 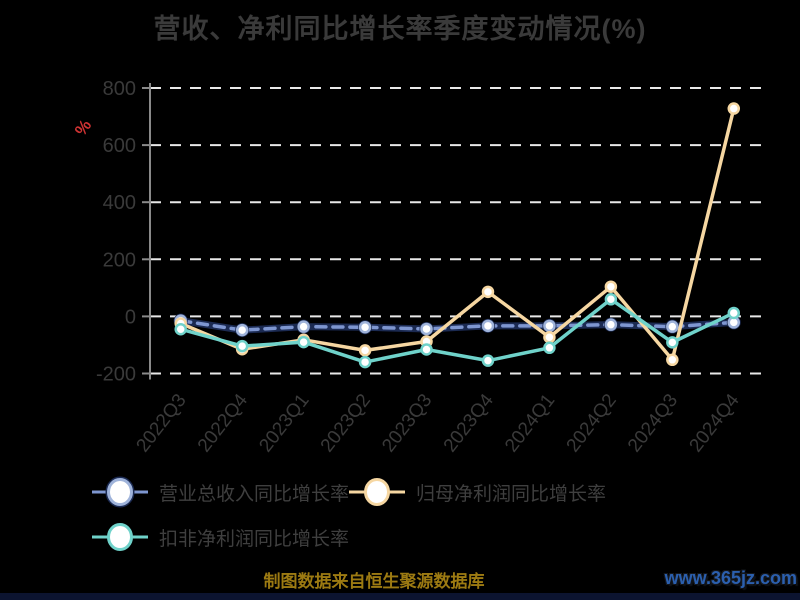 I want to click on data-point-net-profit-growth-2024Q3, so click(x=672, y=360).